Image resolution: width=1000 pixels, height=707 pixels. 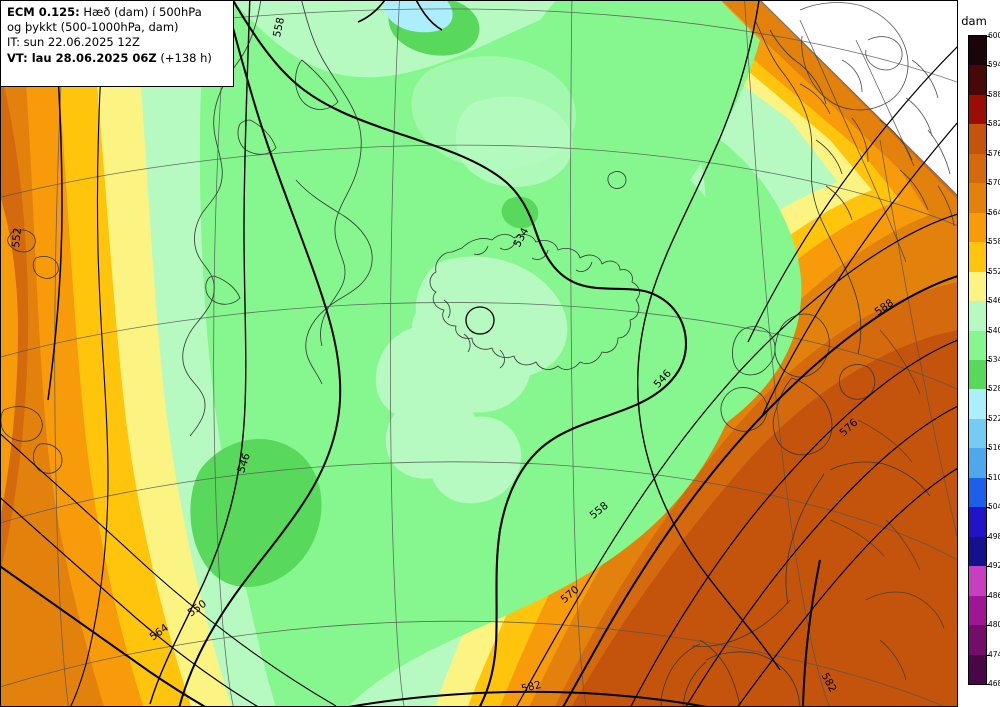 I want to click on colorbar-tick-504: 504, so click(x=994, y=507).